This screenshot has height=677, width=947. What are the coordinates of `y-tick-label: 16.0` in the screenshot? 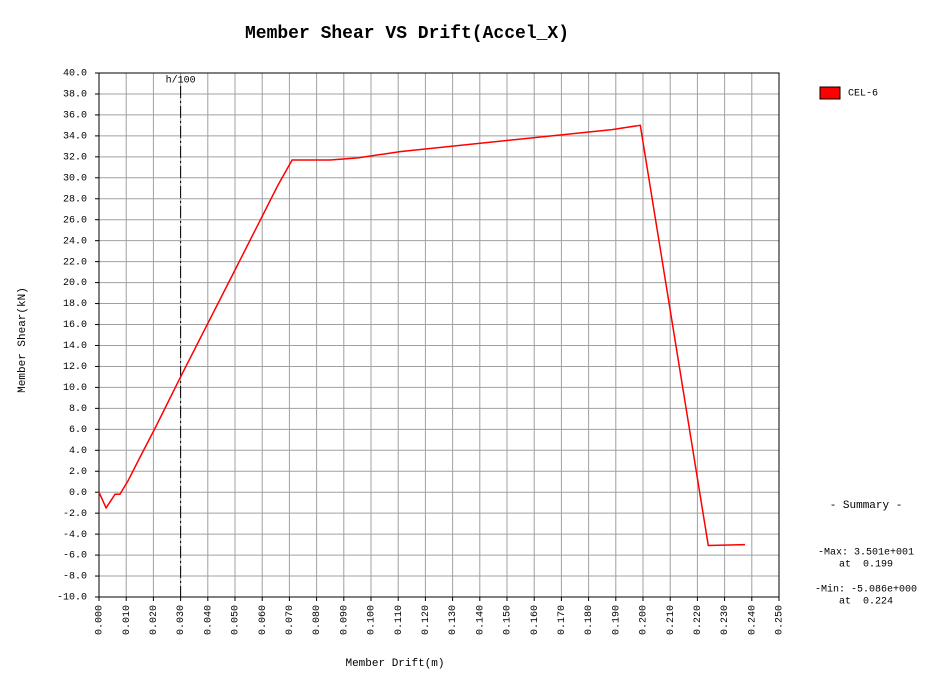 It's located at (75, 325).